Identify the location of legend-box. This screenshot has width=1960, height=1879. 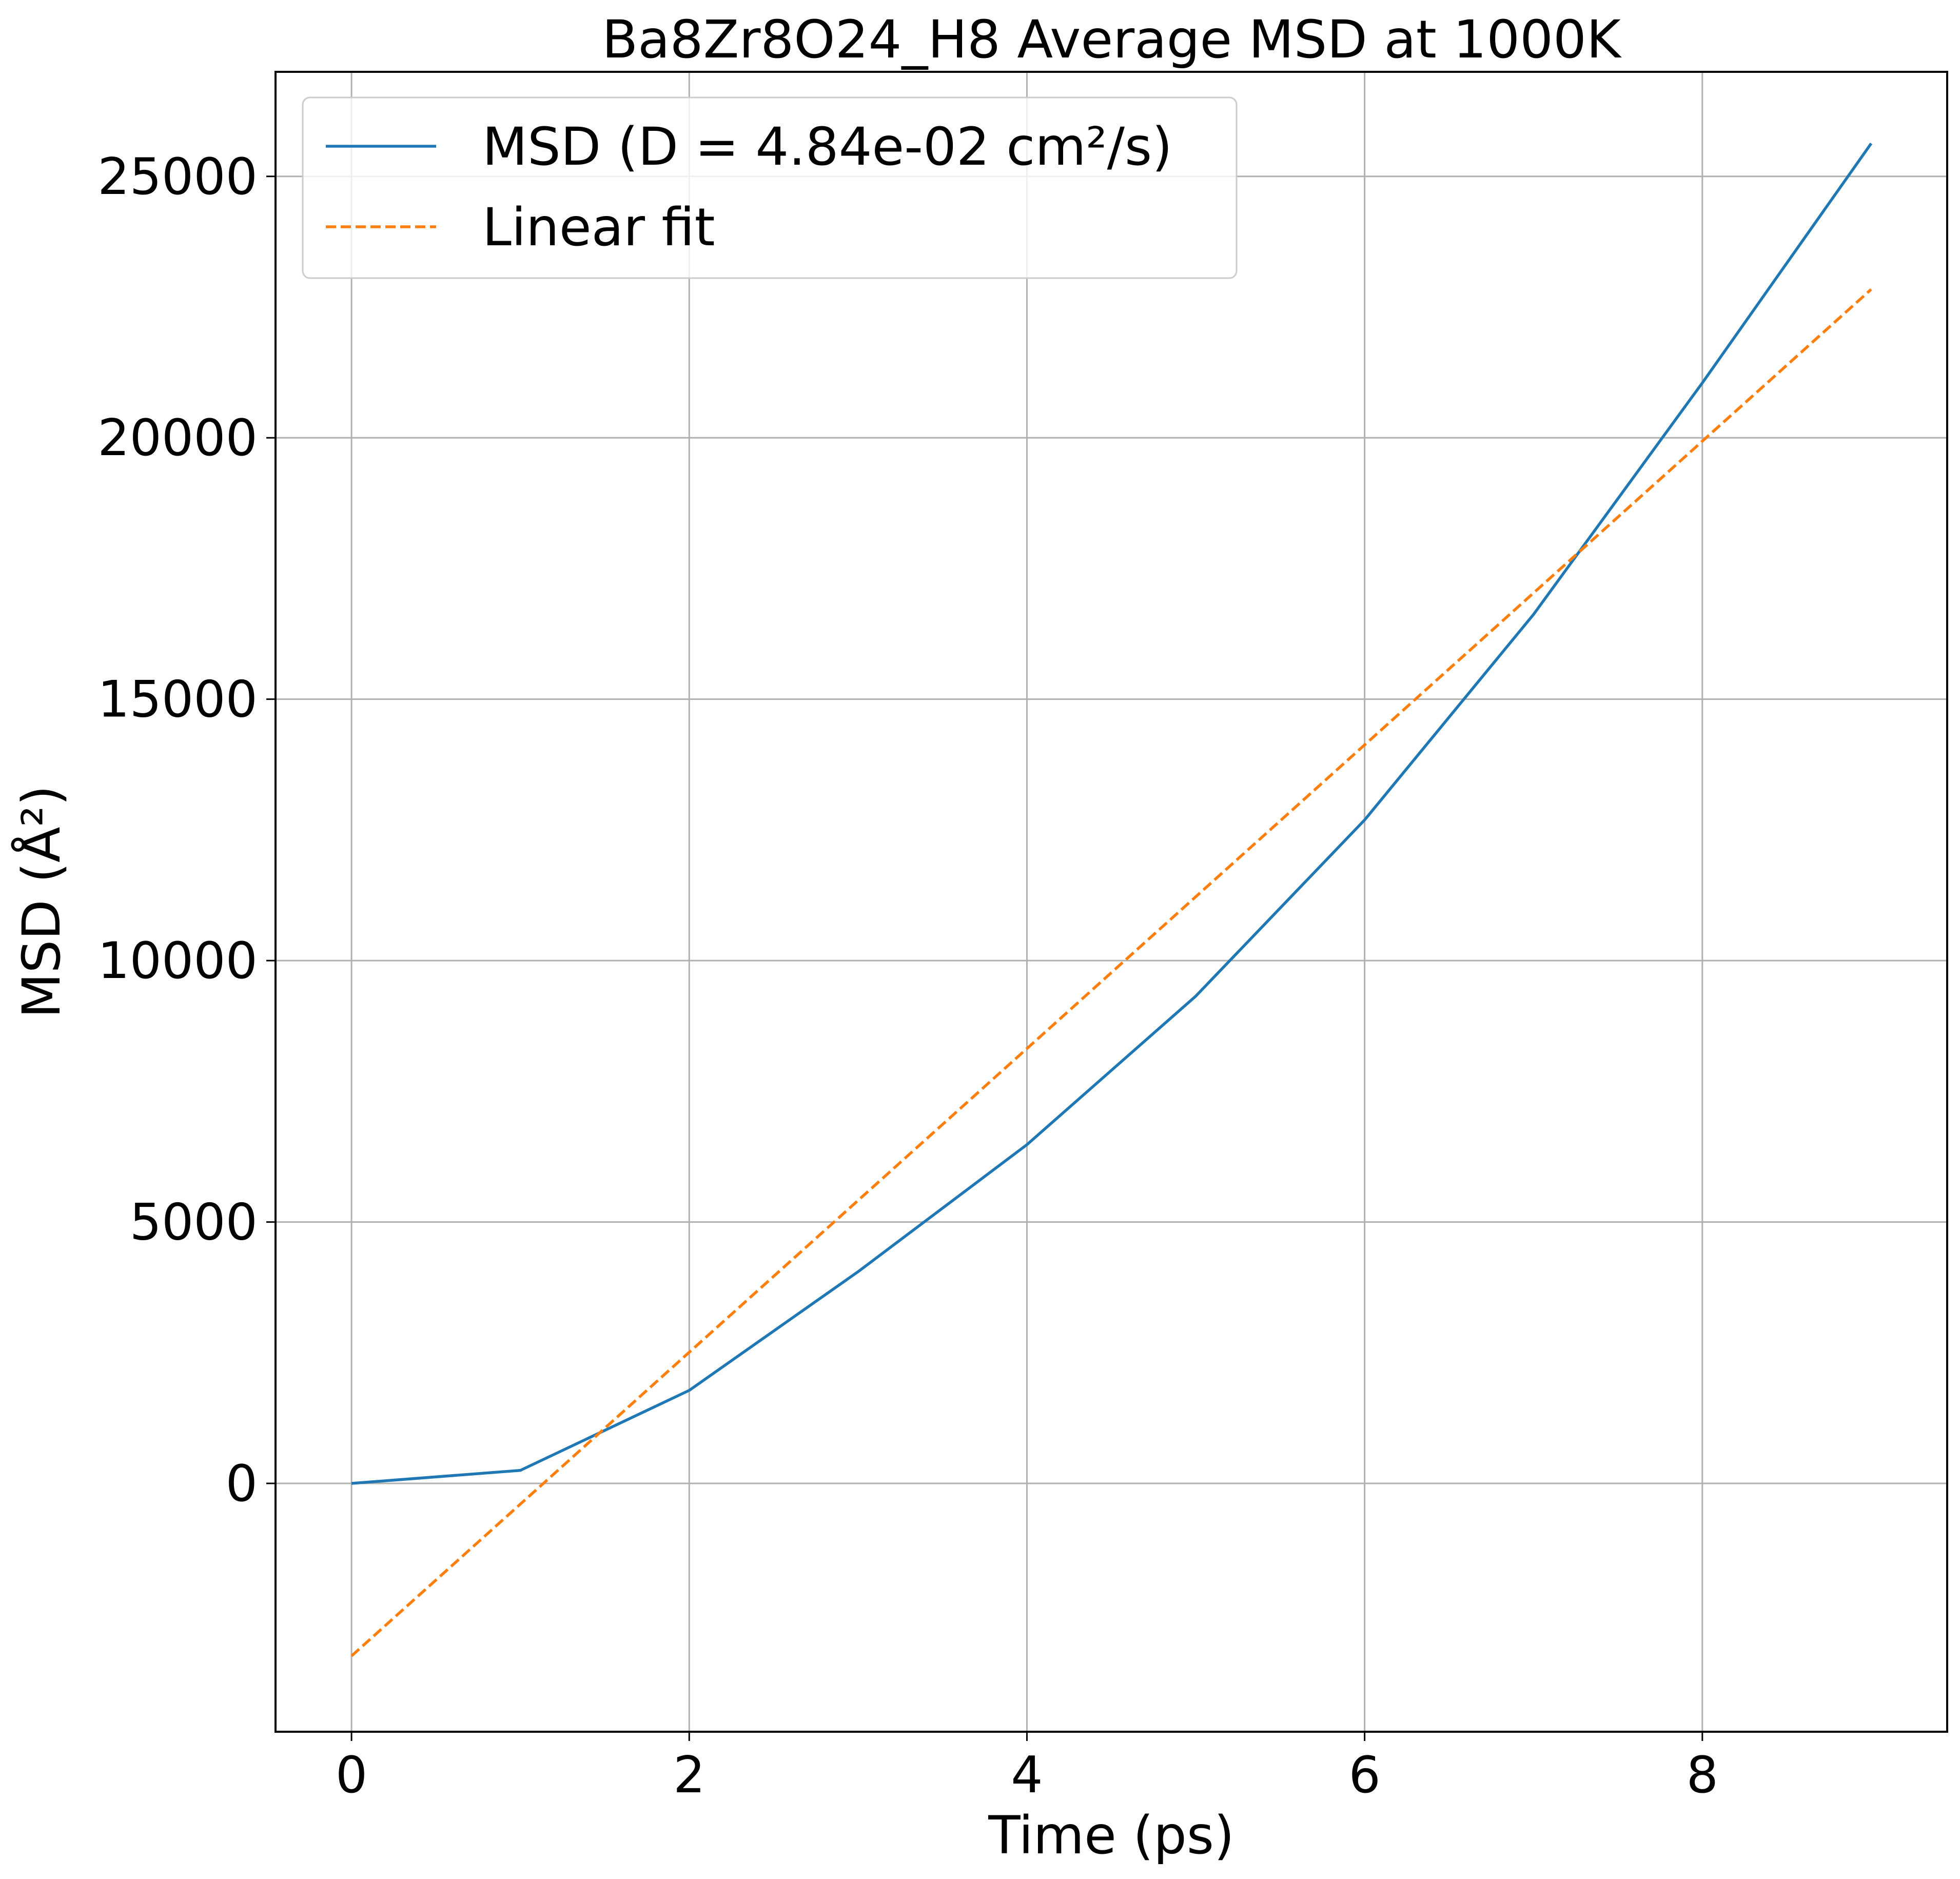
(770, 187).